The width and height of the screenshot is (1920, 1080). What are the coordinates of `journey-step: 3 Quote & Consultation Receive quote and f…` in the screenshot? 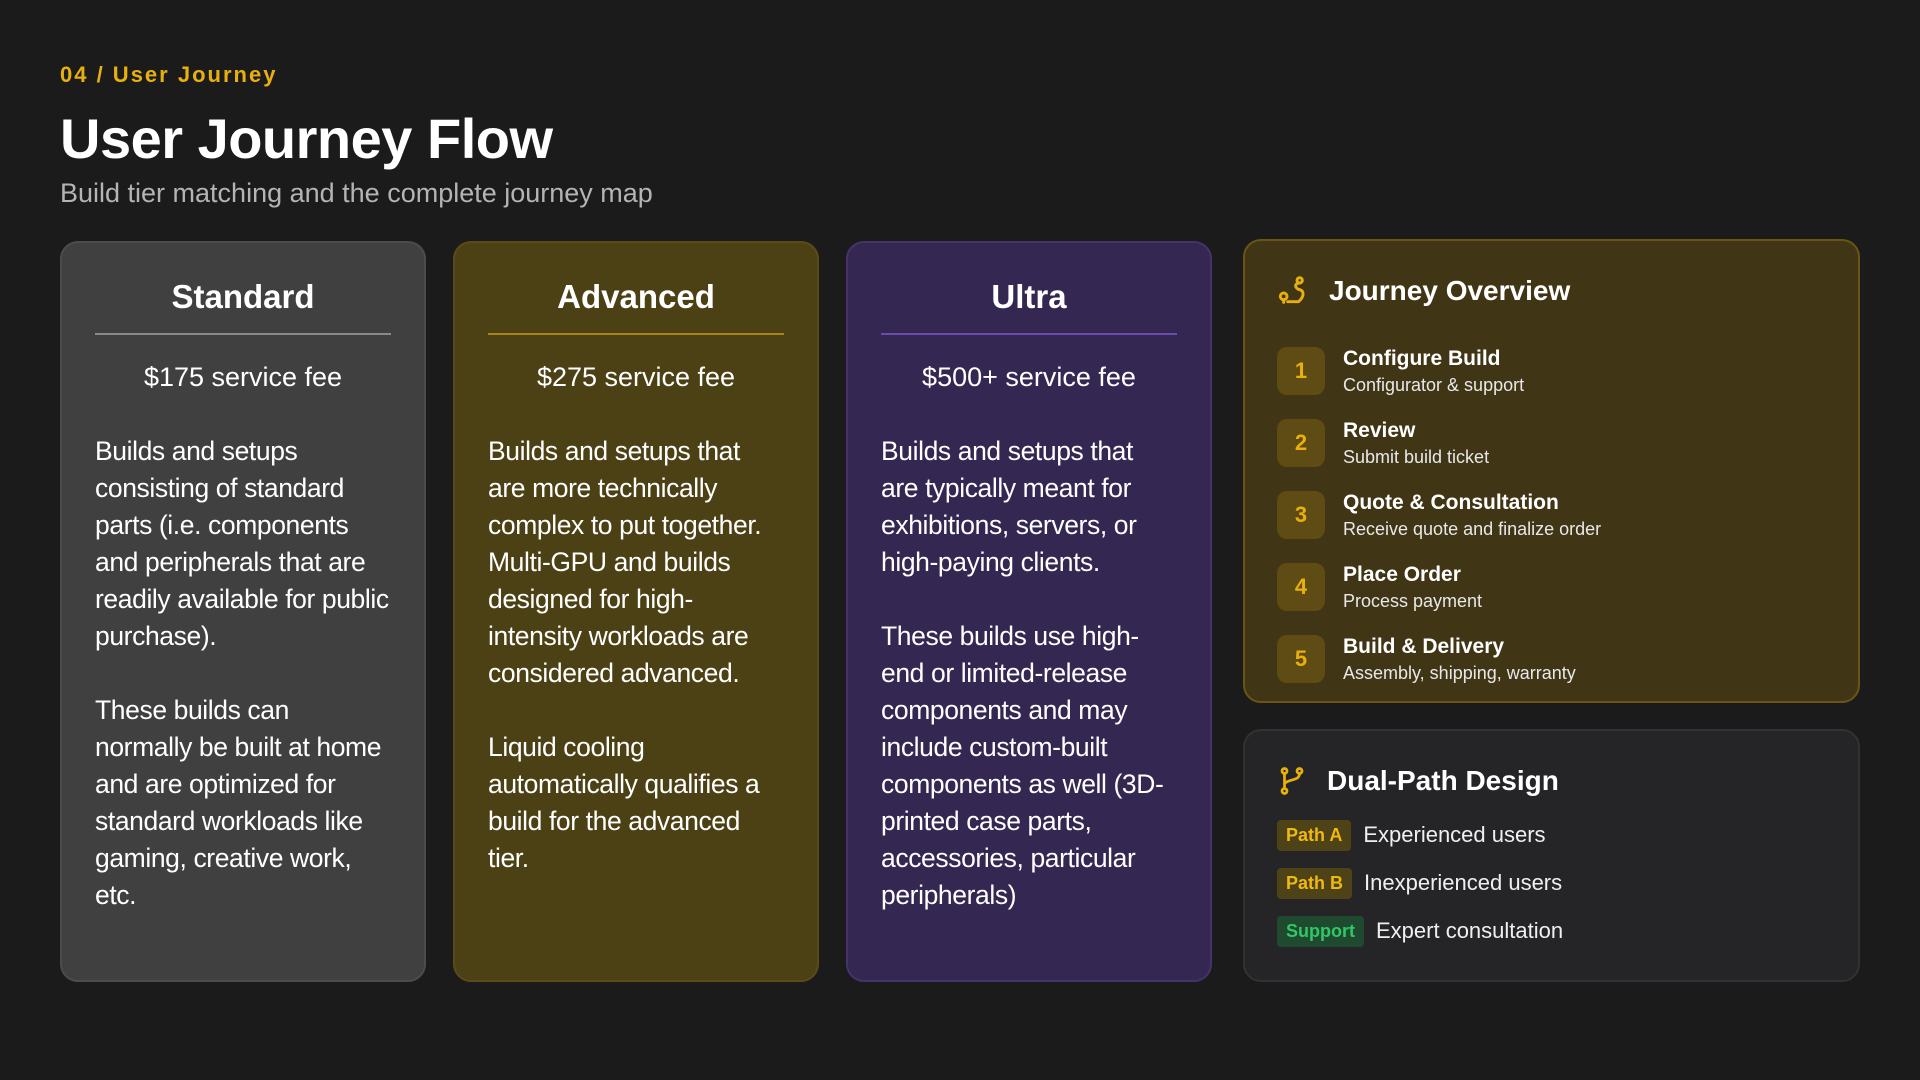 It's located at (1551, 515).